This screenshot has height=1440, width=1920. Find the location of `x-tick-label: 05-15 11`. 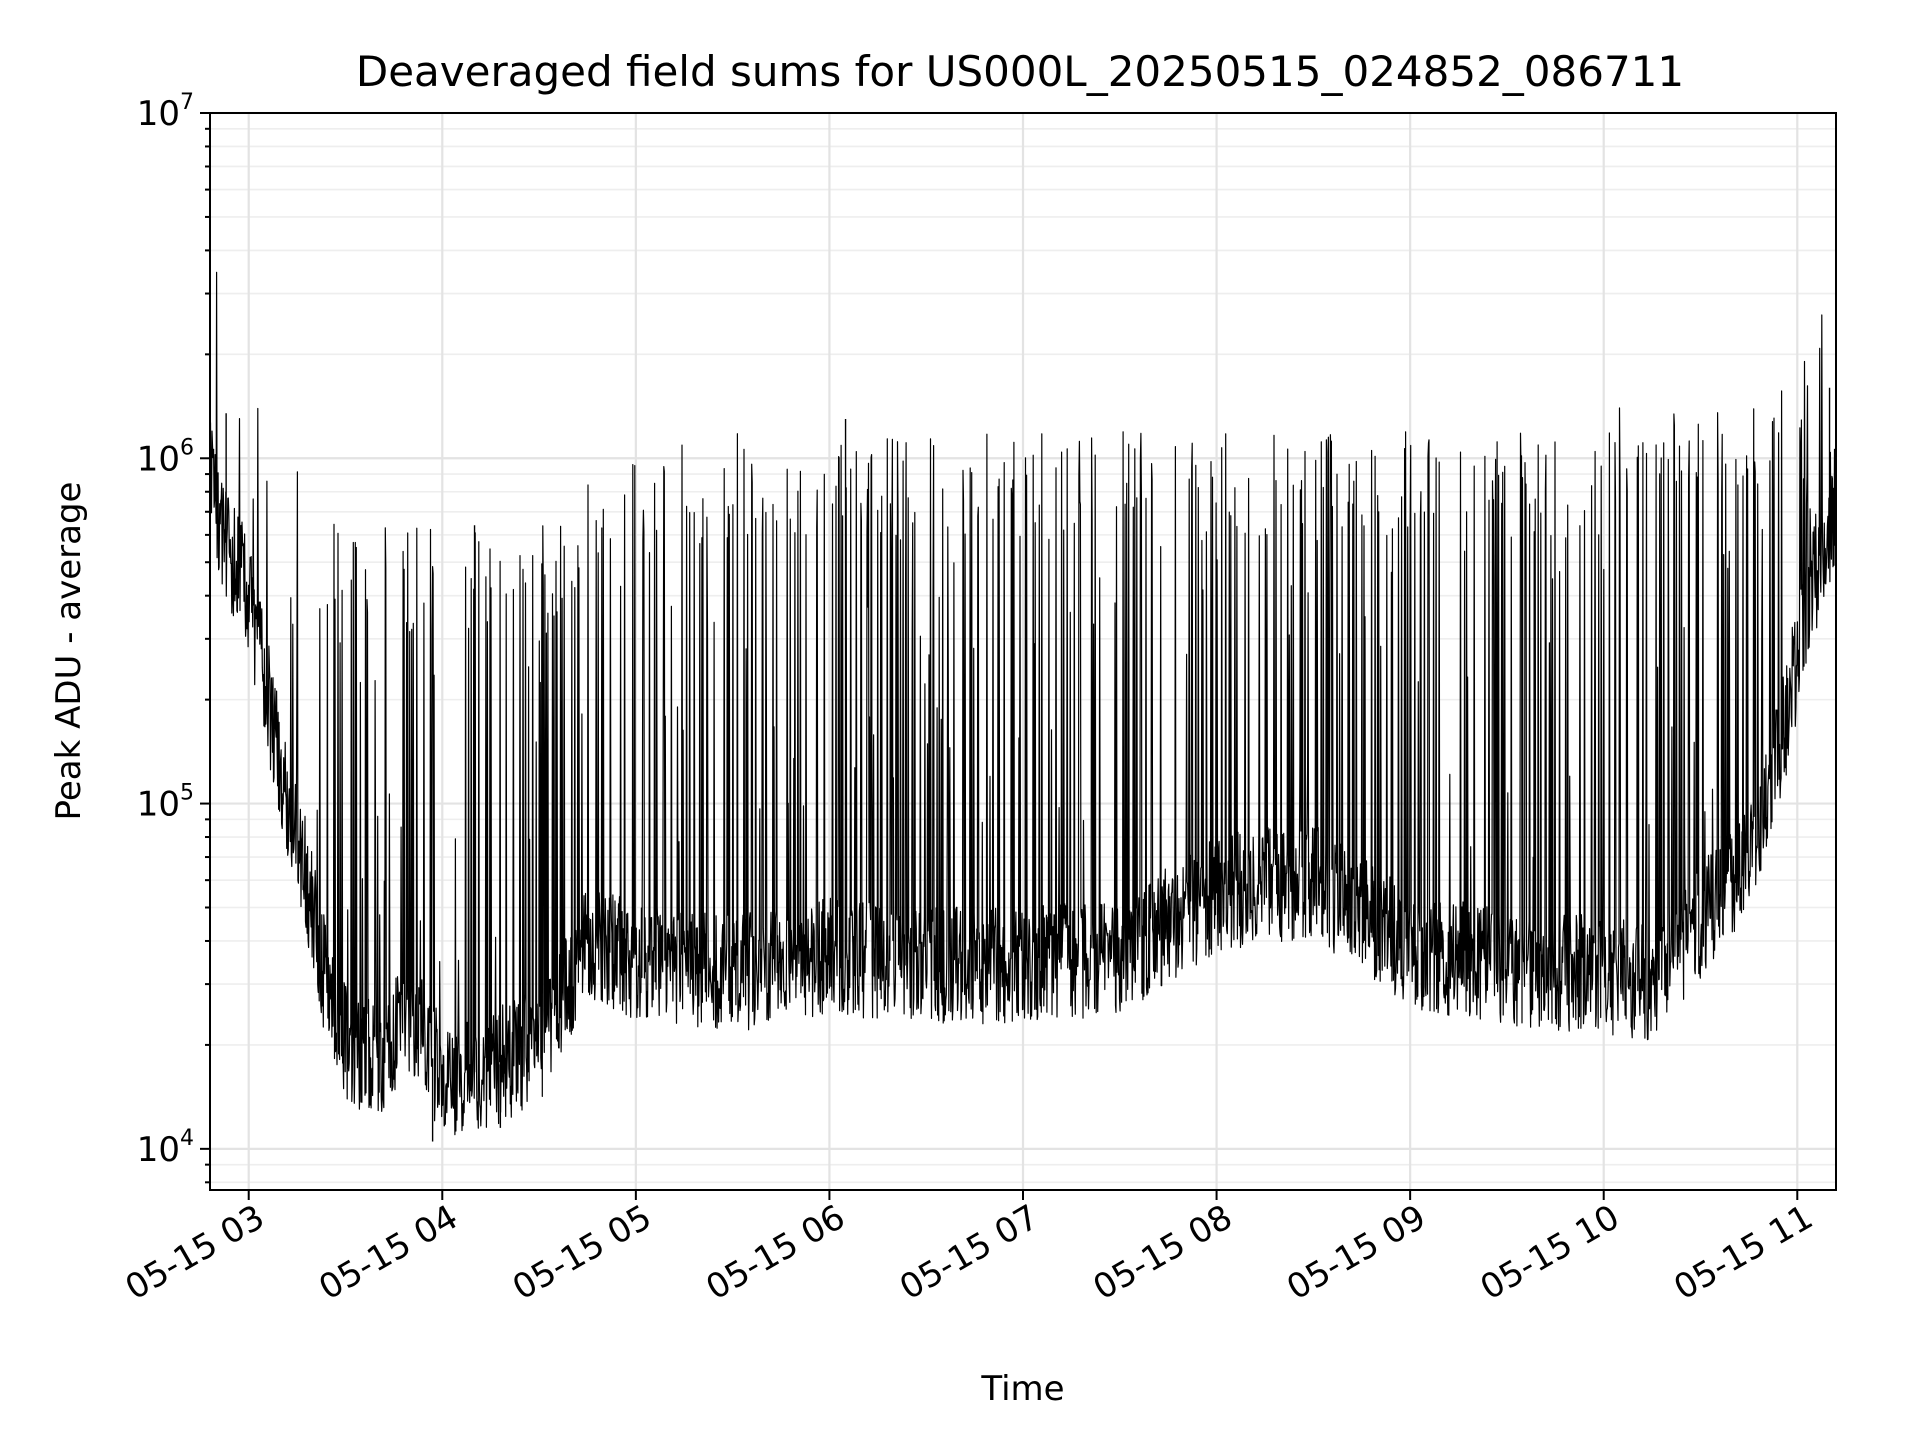

x-tick-label: 05-15 11 is located at coordinates (1743, 1252).